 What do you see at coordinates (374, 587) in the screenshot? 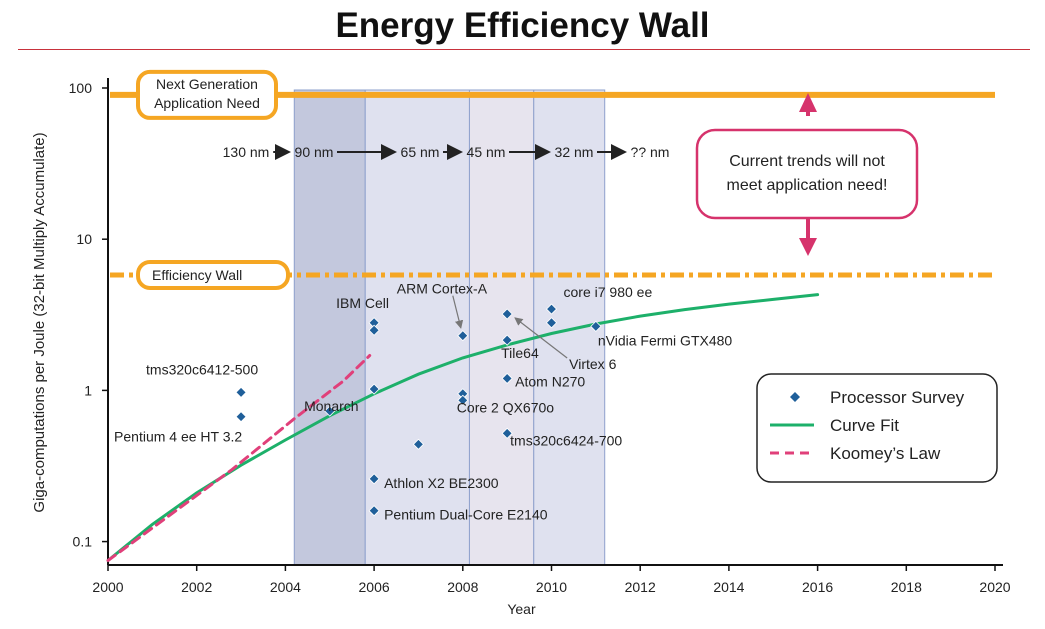
I see `x-tick-label: 2006` at bounding box center [374, 587].